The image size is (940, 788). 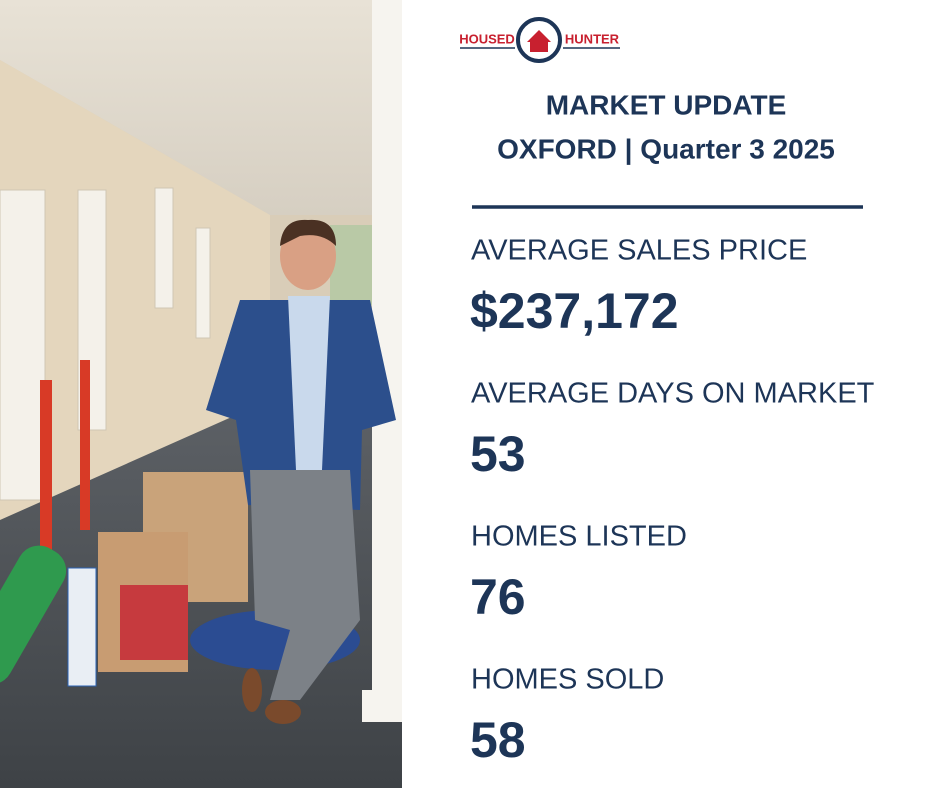 I want to click on stat-label: AVERAGE DAYS ON MARKET, so click(x=673, y=394).